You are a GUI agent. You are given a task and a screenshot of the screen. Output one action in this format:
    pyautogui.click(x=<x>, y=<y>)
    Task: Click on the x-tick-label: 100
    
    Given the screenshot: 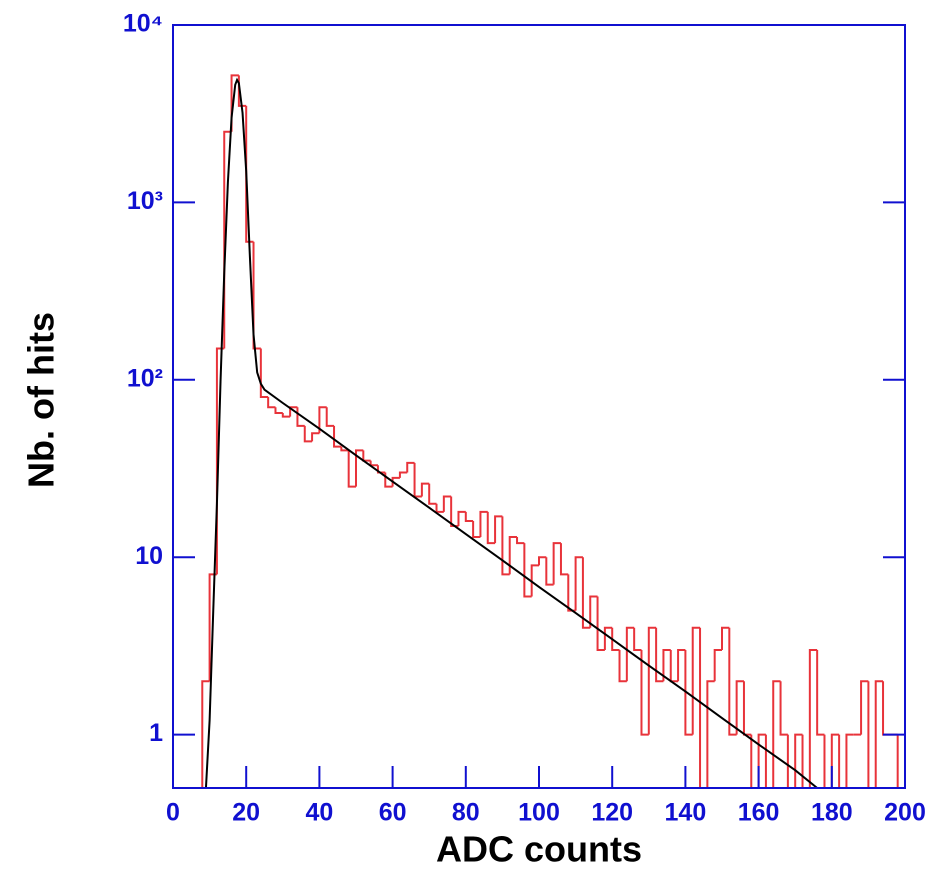 What is the action you would take?
    pyautogui.click(x=539, y=813)
    